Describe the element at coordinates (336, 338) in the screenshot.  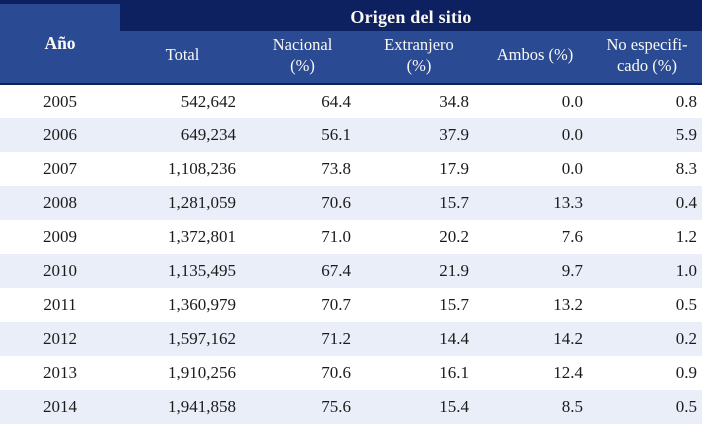
I see `cell-nacional: 71.2` at that location.